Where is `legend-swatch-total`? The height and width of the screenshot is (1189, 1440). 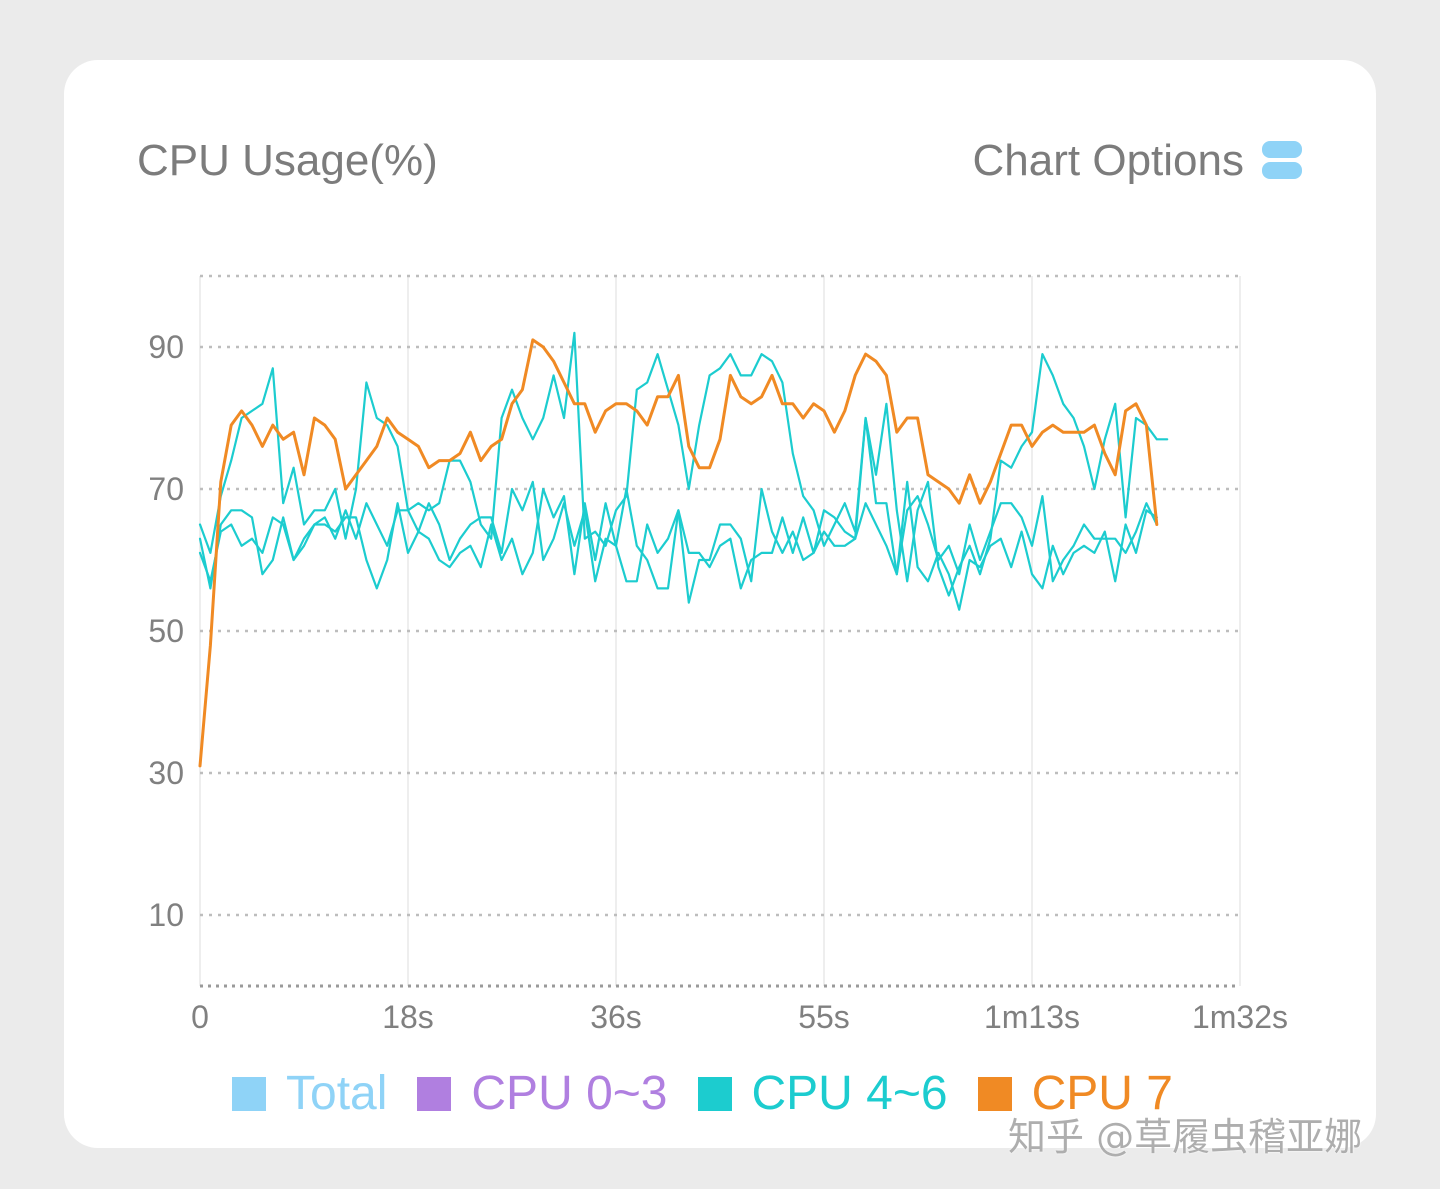
legend-swatch-total is located at coordinates (249, 1094).